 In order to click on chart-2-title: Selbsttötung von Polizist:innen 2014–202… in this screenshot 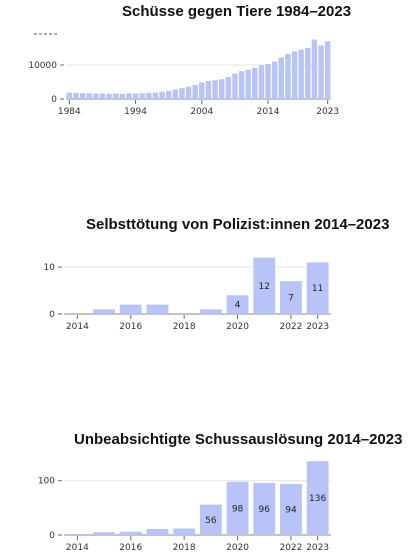, I will do `click(238, 224)`.